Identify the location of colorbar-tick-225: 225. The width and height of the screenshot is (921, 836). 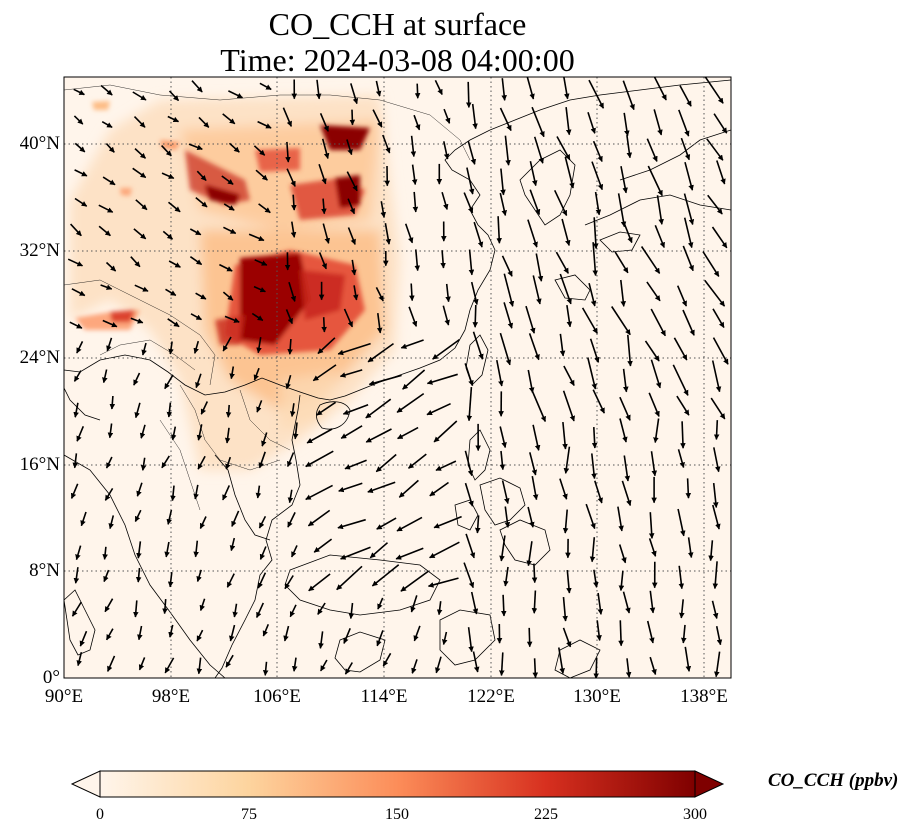
(546, 814).